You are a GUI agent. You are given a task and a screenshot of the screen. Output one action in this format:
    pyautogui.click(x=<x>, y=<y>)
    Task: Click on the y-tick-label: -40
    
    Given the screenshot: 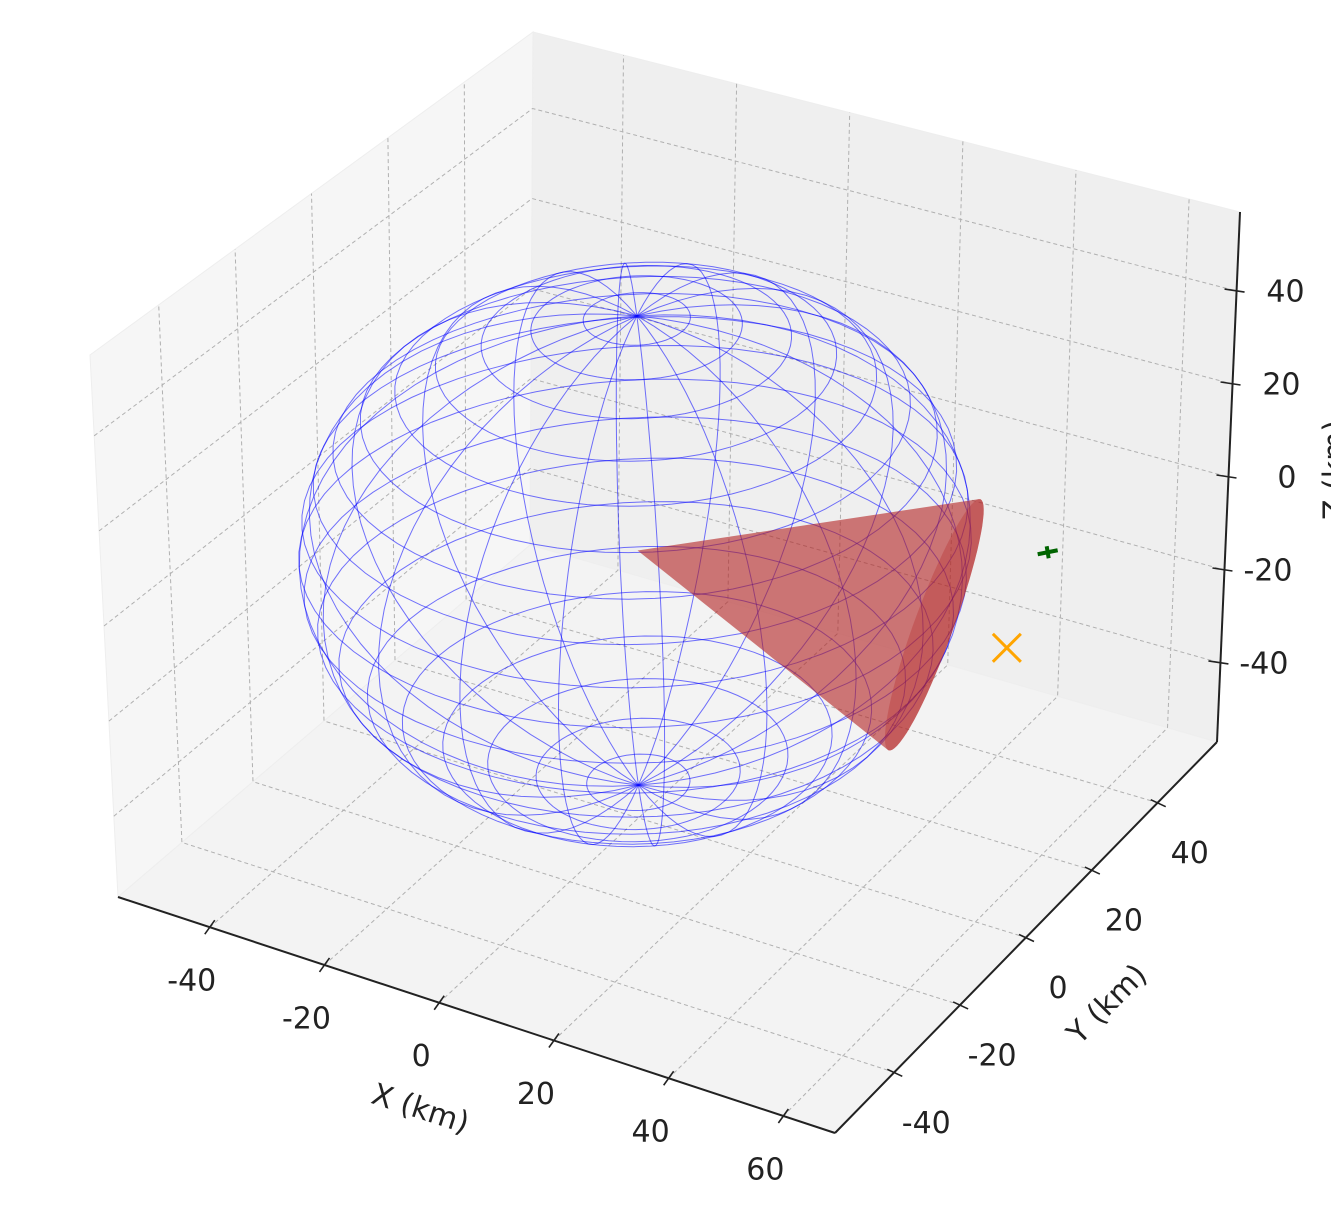 What is the action you would take?
    pyautogui.click(x=926, y=1123)
    